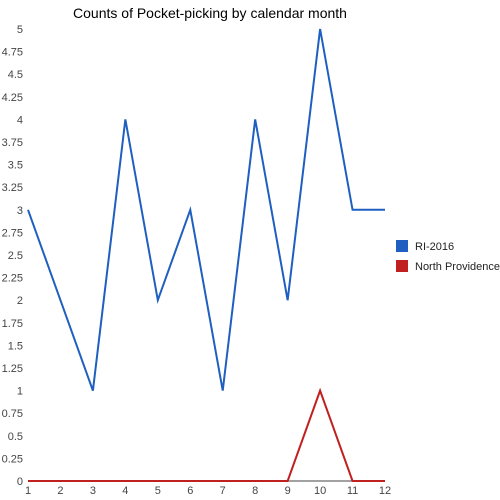 This screenshot has width=500, height=500. Describe the element at coordinates (20, 211) in the screenshot. I see `y-tick-label: 3` at that location.